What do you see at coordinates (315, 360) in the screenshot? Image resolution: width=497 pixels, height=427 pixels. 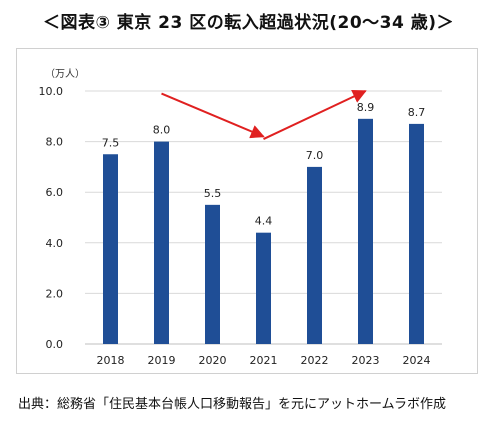 I see `x-tick-label: 2022` at bounding box center [315, 360].